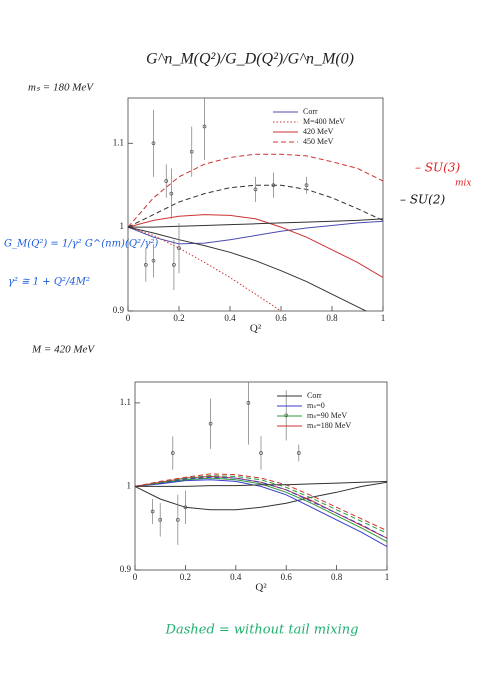  What do you see at coordinates (61, 88) in the screenshot?
I see `chart-subtitle: mₛ = 180 MeV` at bounding box center [61, 88].